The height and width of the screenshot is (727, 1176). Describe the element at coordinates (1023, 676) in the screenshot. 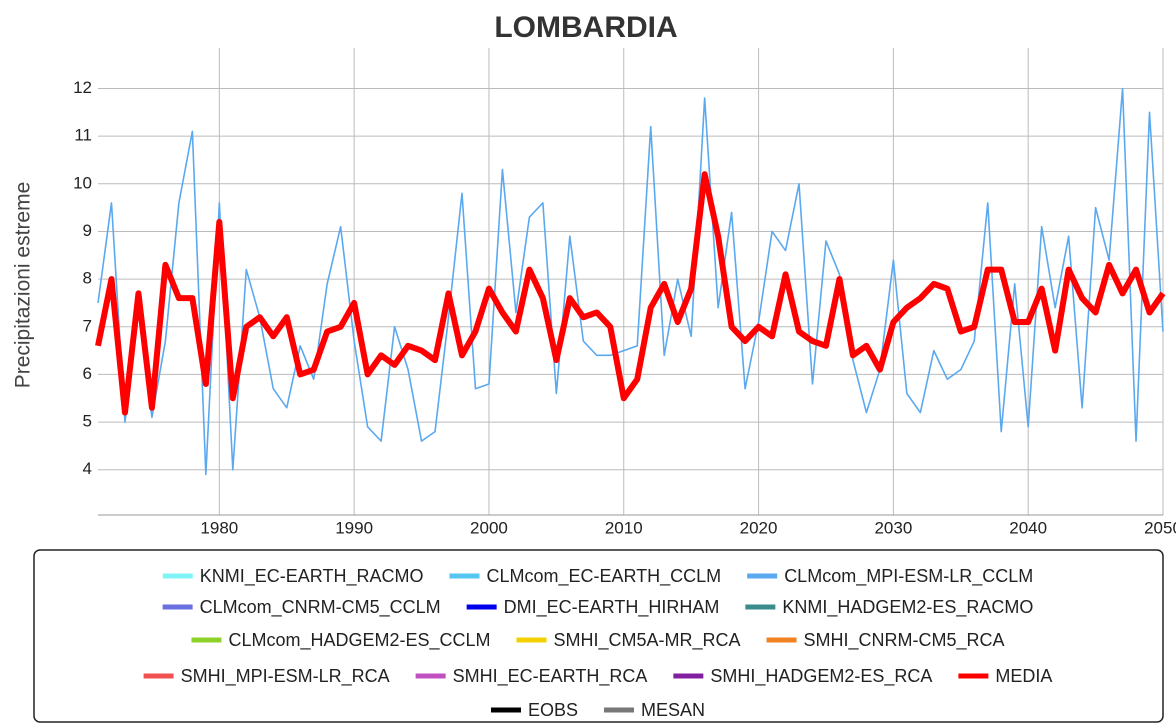

I see `legend-label: MEDIA` at that location.